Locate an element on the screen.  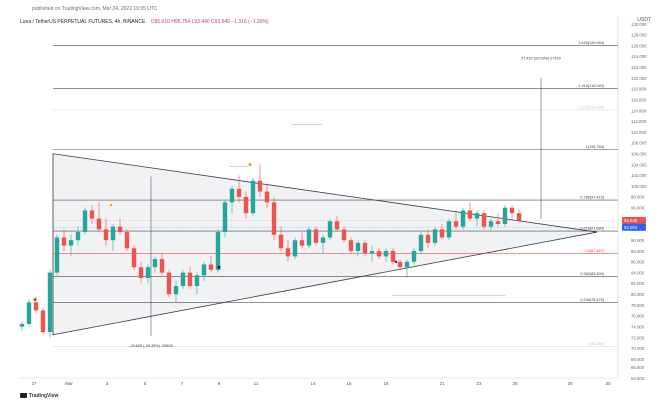
x-tick-label: 28 is located at coordinates (570, 383).